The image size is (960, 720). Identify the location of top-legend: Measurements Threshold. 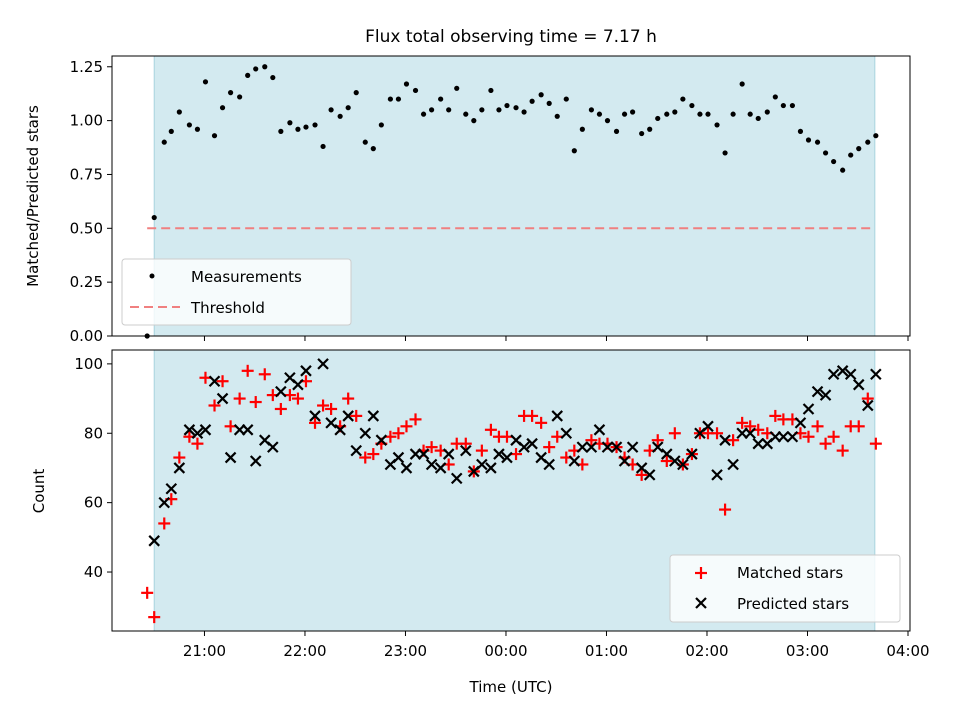
(236, 292).